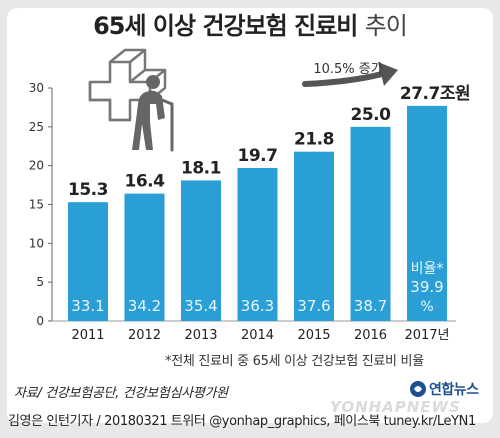 The width and height of the screenshot is (500, 438). What do you see at coordinates (258, 156) in the screenshot?
I see `bar-value-label: 19.7` at bounding box center [258, 156].